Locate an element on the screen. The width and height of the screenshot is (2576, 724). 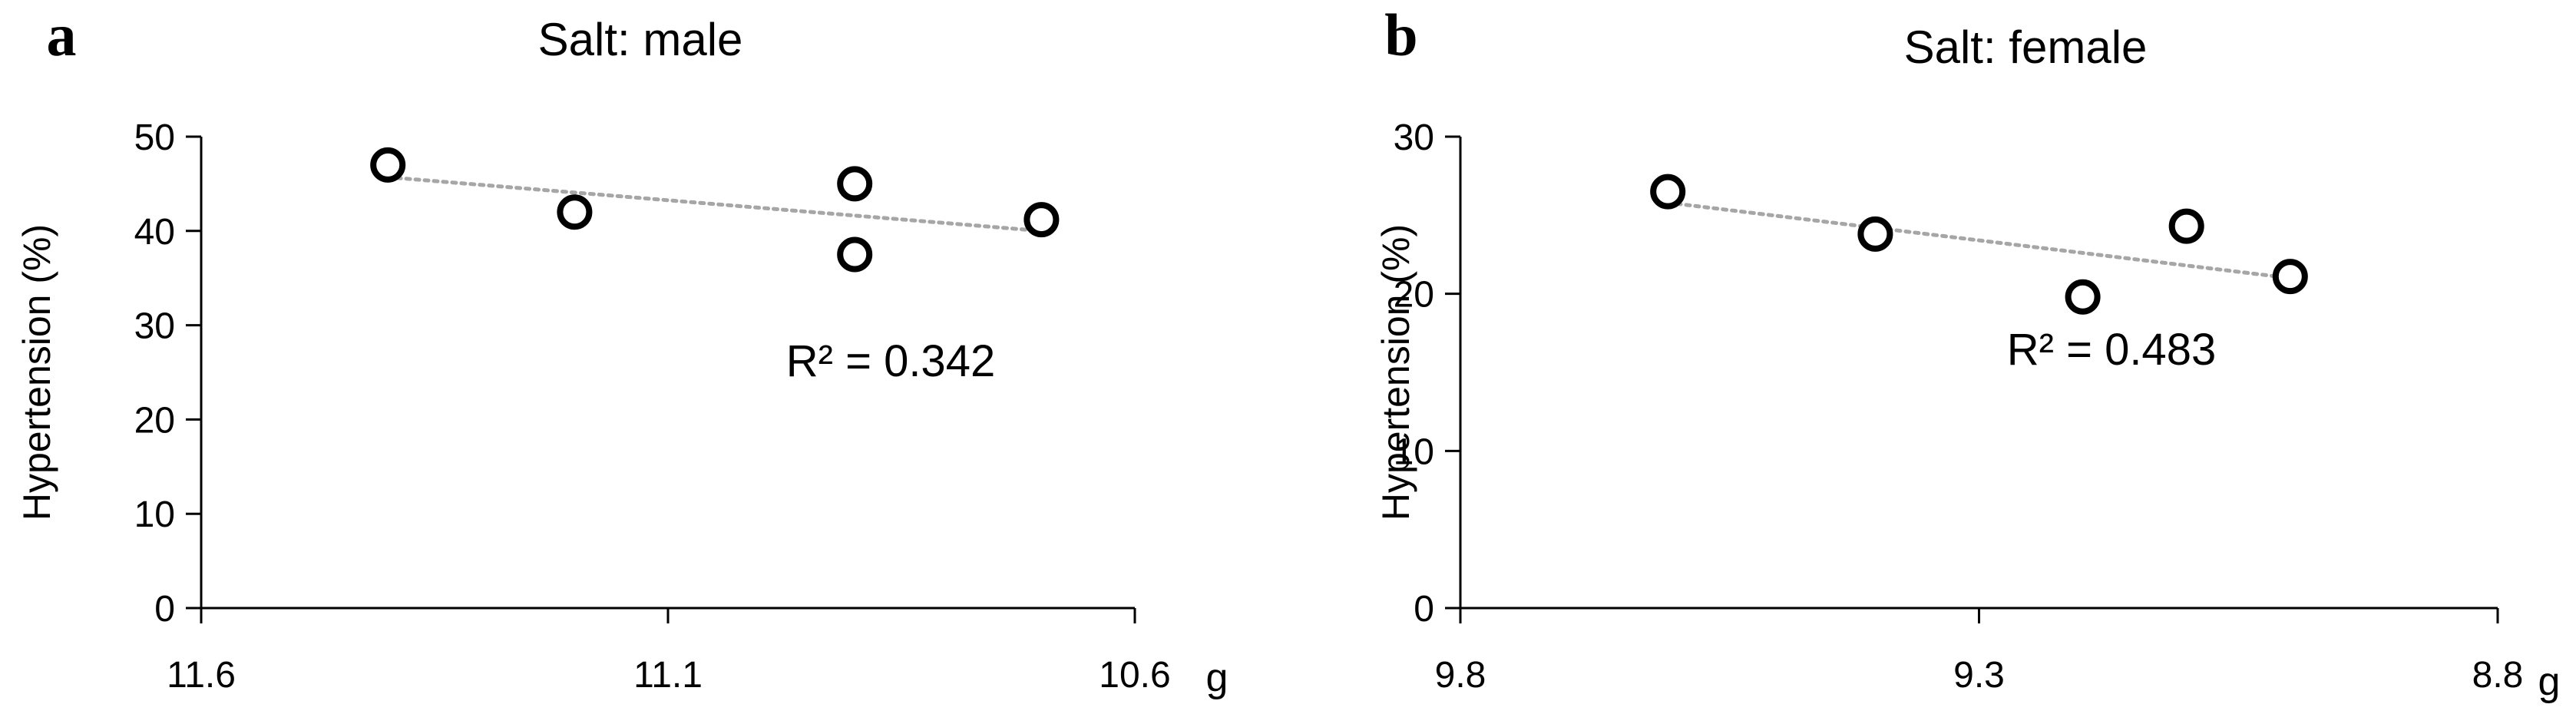
x-tick-label: 10.6 is located at coordinates (1134, 675).